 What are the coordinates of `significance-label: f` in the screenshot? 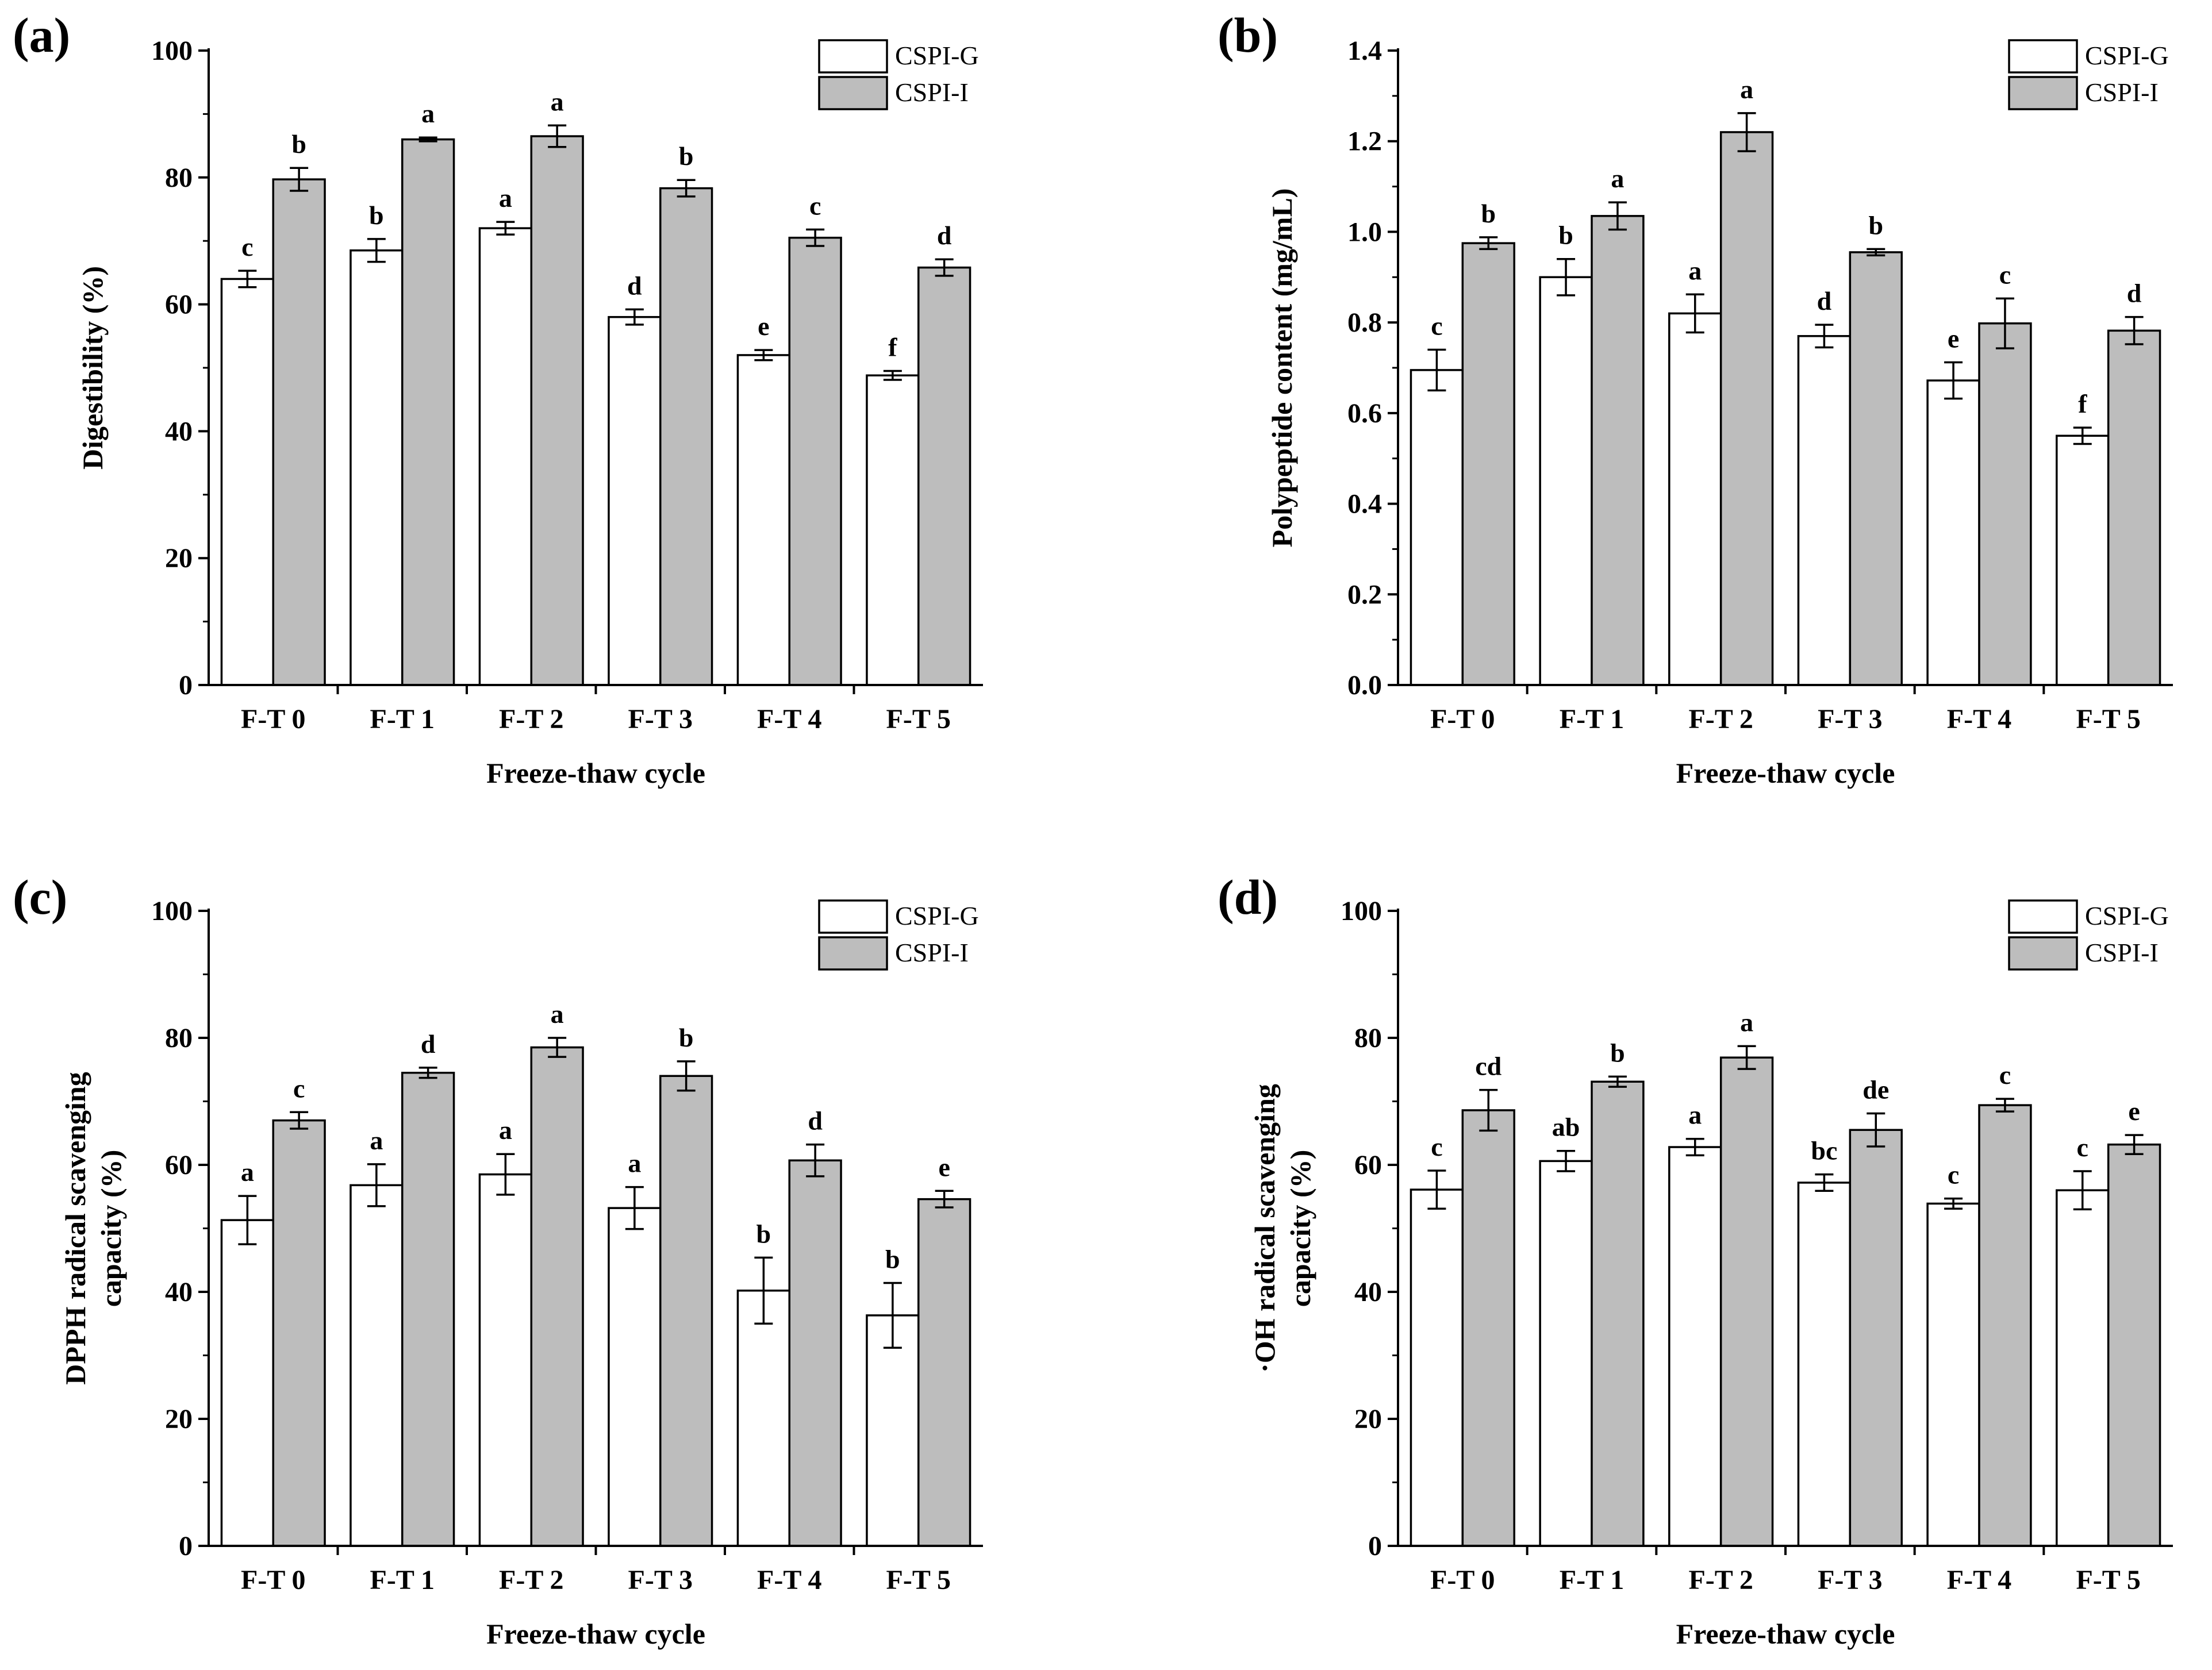 It's located at (2082, 403).